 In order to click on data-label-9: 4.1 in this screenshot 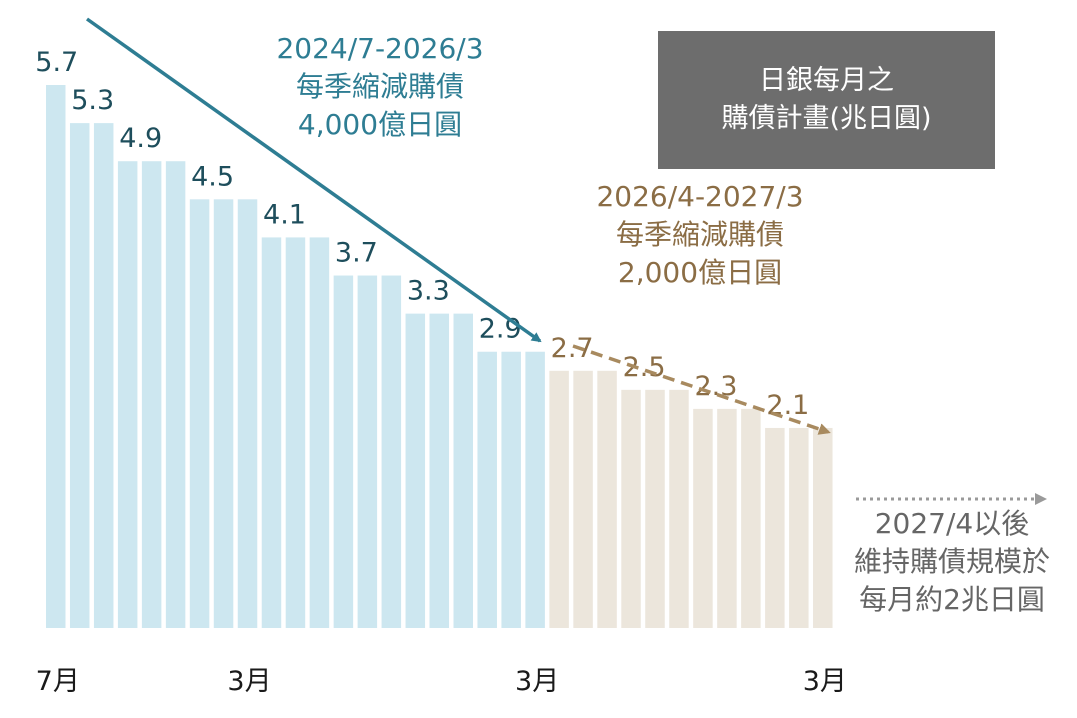, I will do `click(284, 214)`.